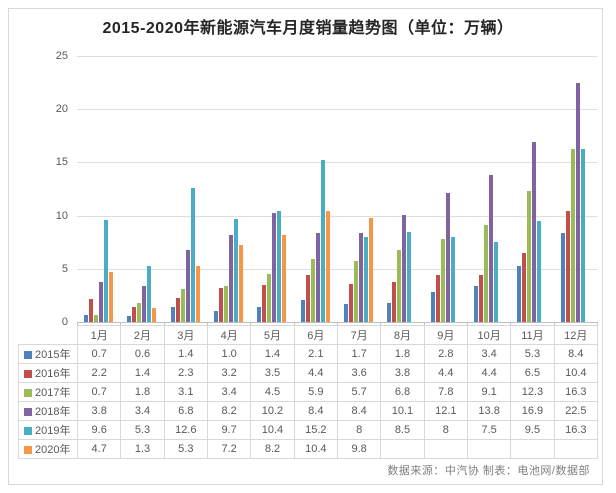  Describe the element at coordinates (359, 354) in the screenshot. I see `value-cell-2015年-7月: 1.7` at that location.